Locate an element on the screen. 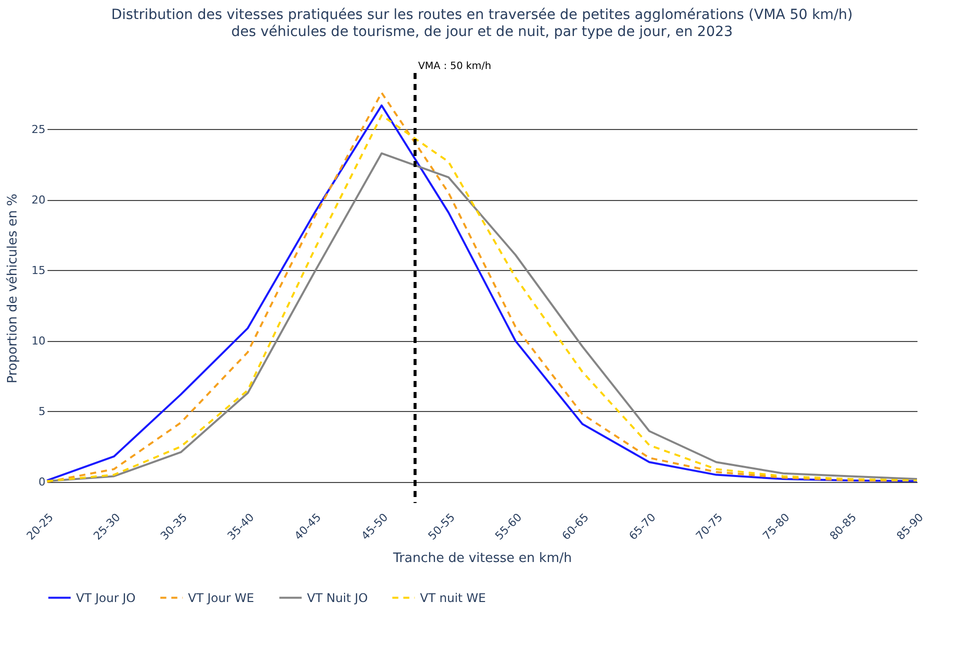 This screenshot has width=965, height=661. ref-line-label: VMA : 50 km/h is located at coordinates (455, 66).